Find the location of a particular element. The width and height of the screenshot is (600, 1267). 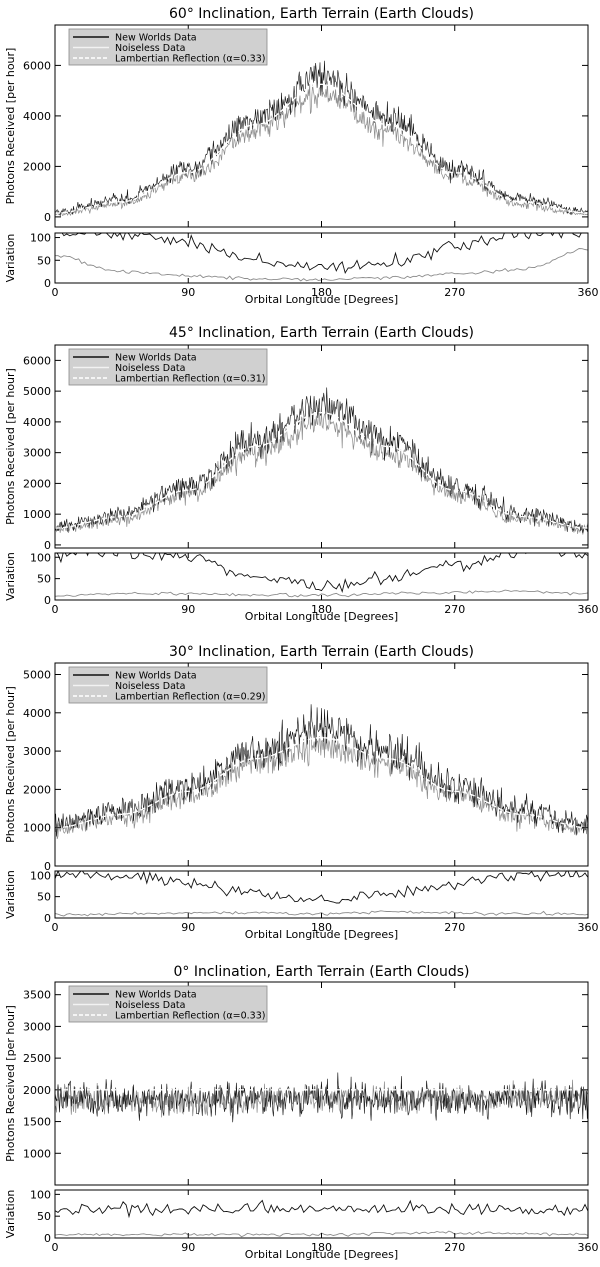

legend-label: Lambertian Reflection (α=0.31) is located at coordinates (190, 379).